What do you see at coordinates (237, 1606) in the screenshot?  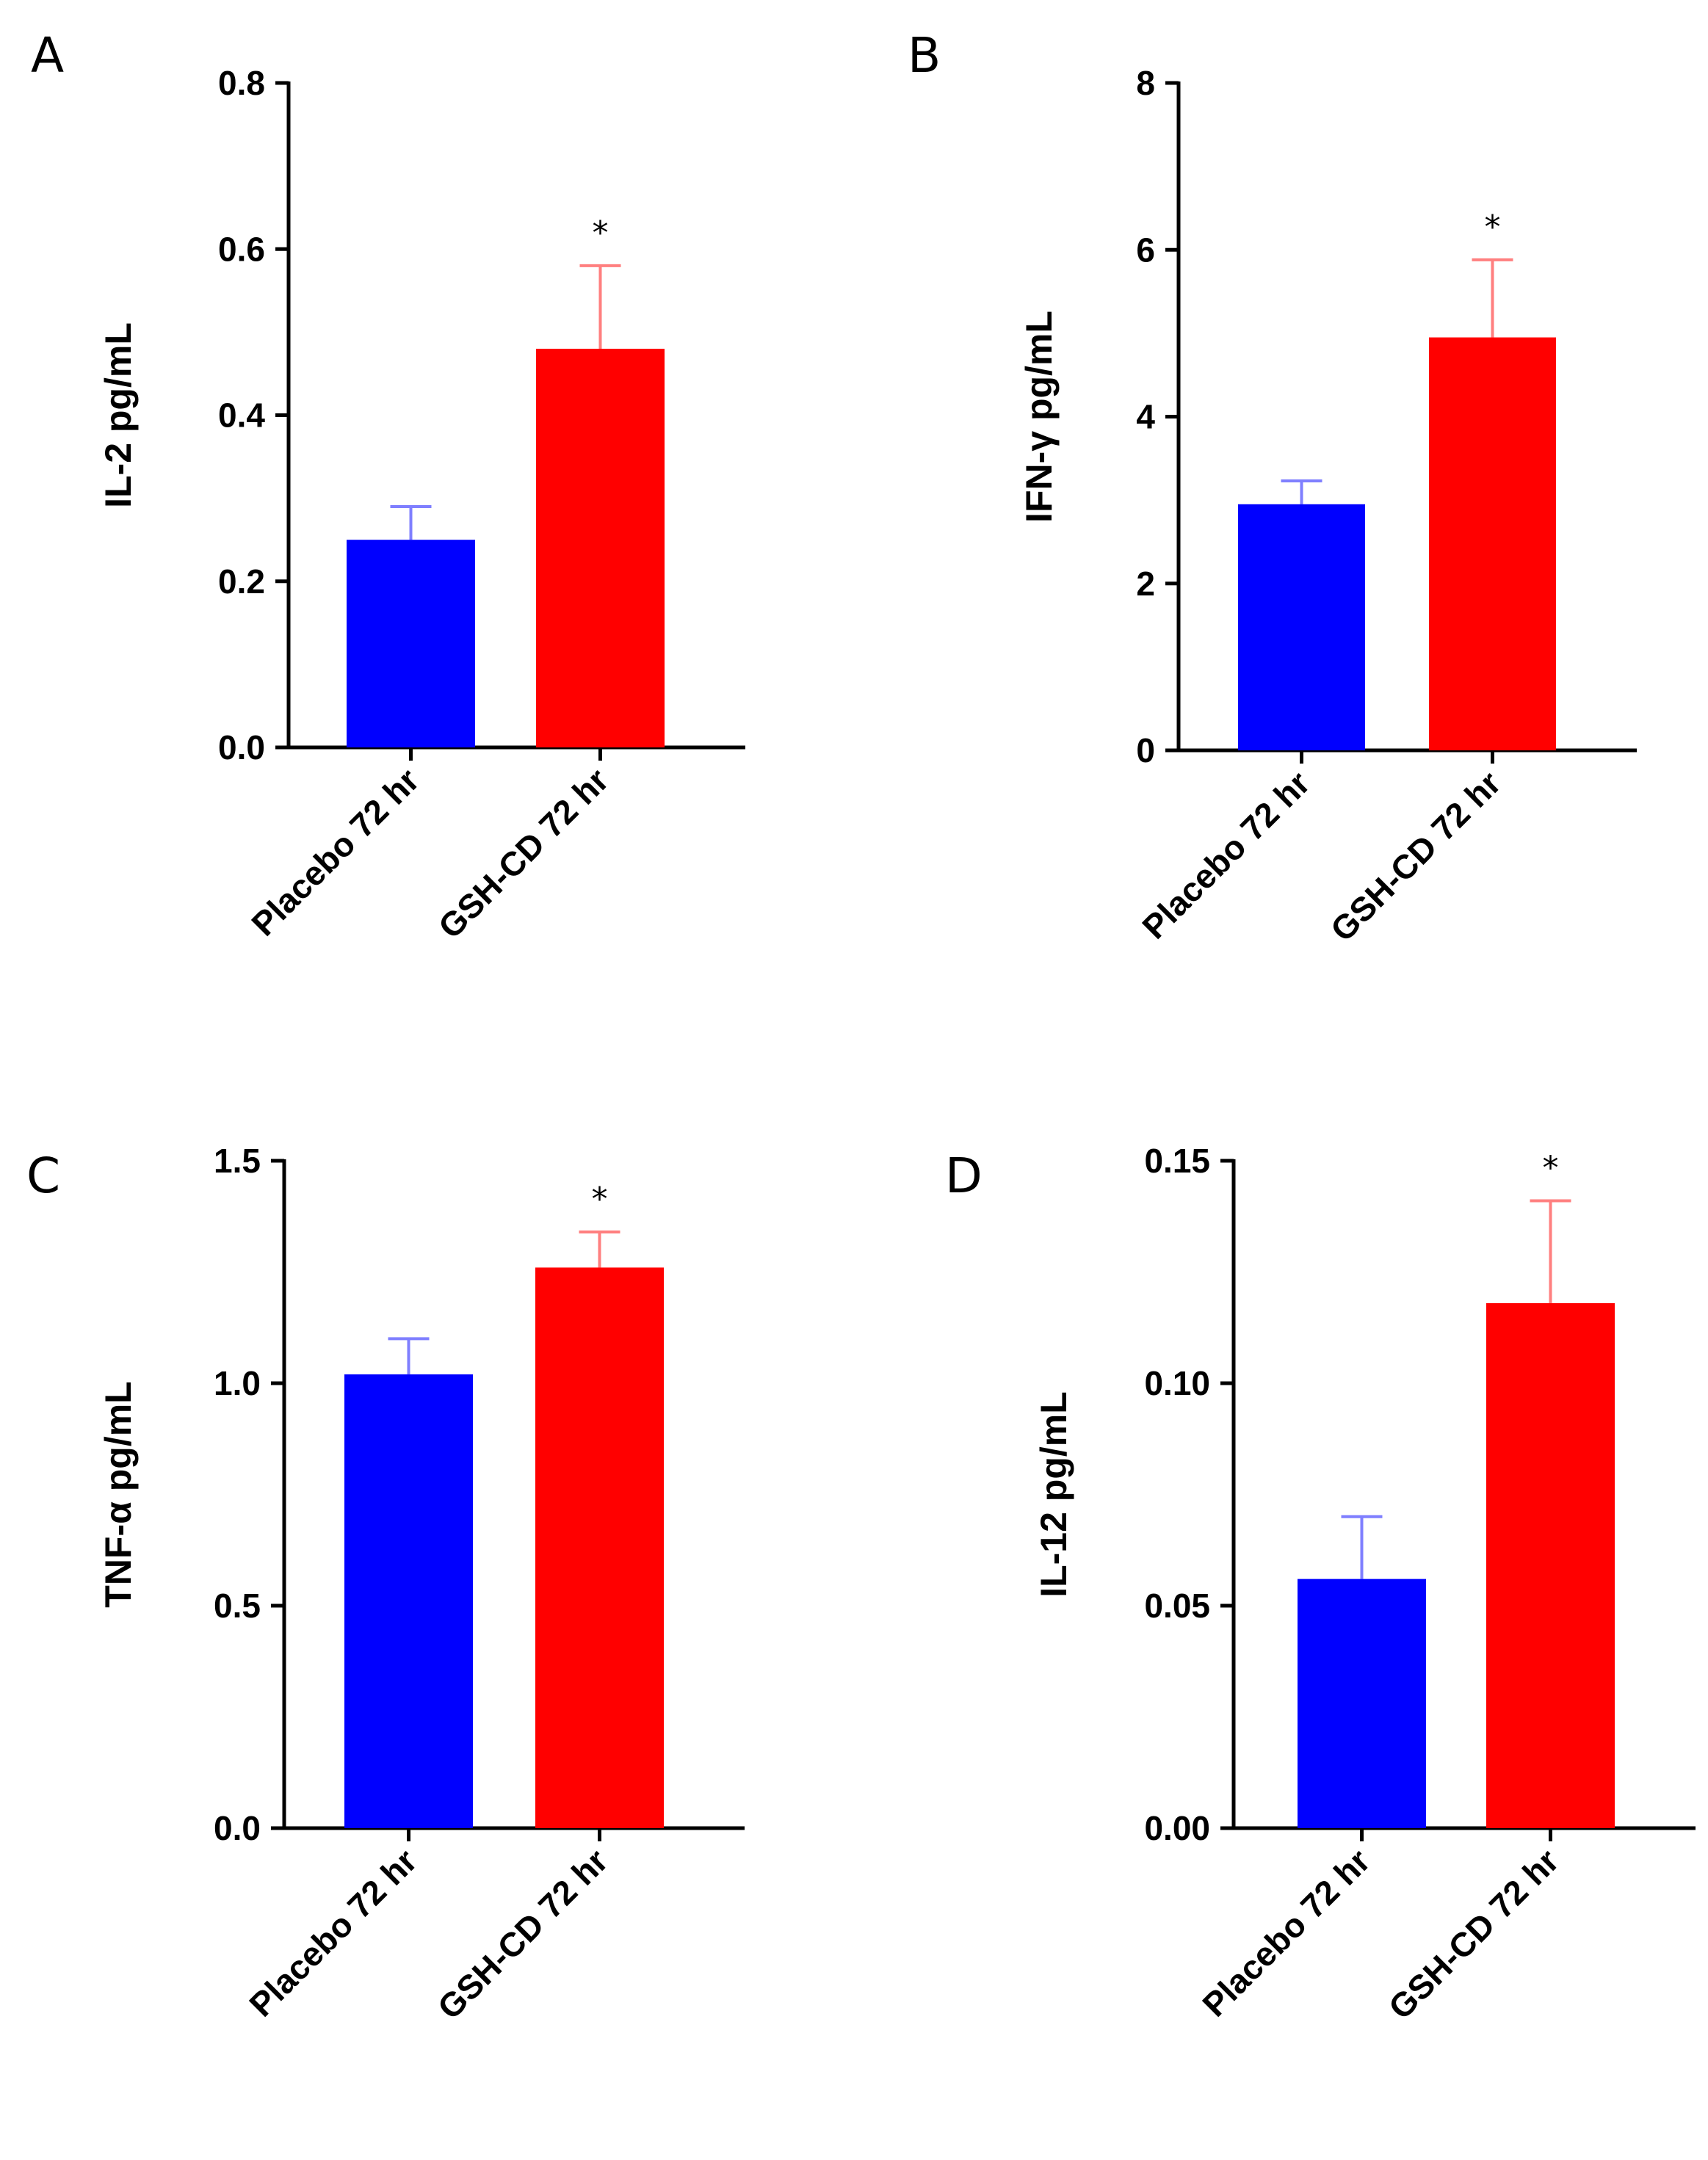 I see `y-tick-label: 0.5` at bounding box center [237, 1606].